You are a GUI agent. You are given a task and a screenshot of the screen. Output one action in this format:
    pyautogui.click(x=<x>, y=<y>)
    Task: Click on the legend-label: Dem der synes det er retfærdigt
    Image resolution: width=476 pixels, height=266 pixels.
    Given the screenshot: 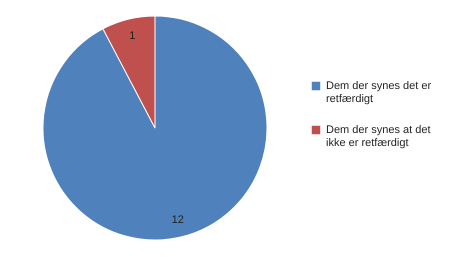 What is the action you would take?
    pyautogui.click(x=379, y=92)
    